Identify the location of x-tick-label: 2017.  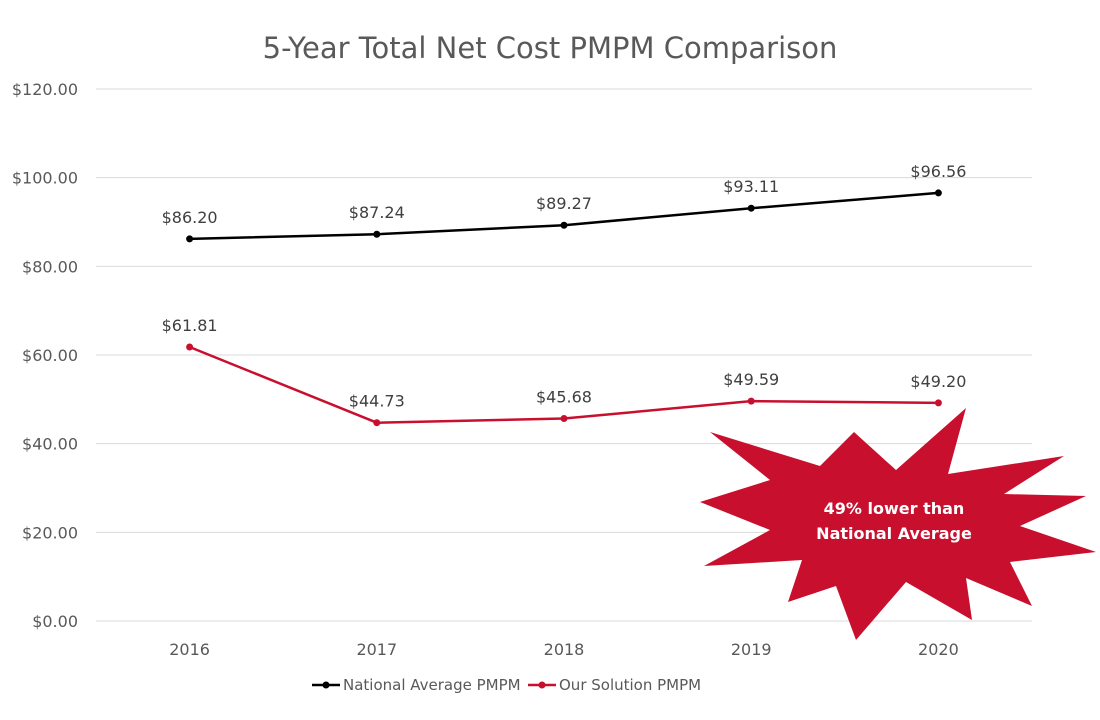
(376, 649).